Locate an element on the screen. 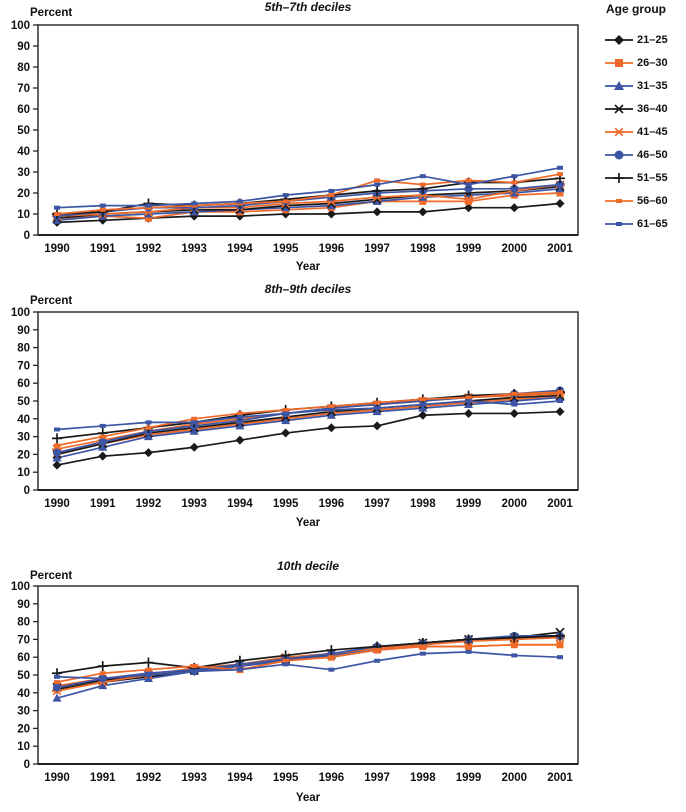 This screenshot has height=812, width=686. chart-title: 8th–9th deciles is located at coordinates (308, 289).